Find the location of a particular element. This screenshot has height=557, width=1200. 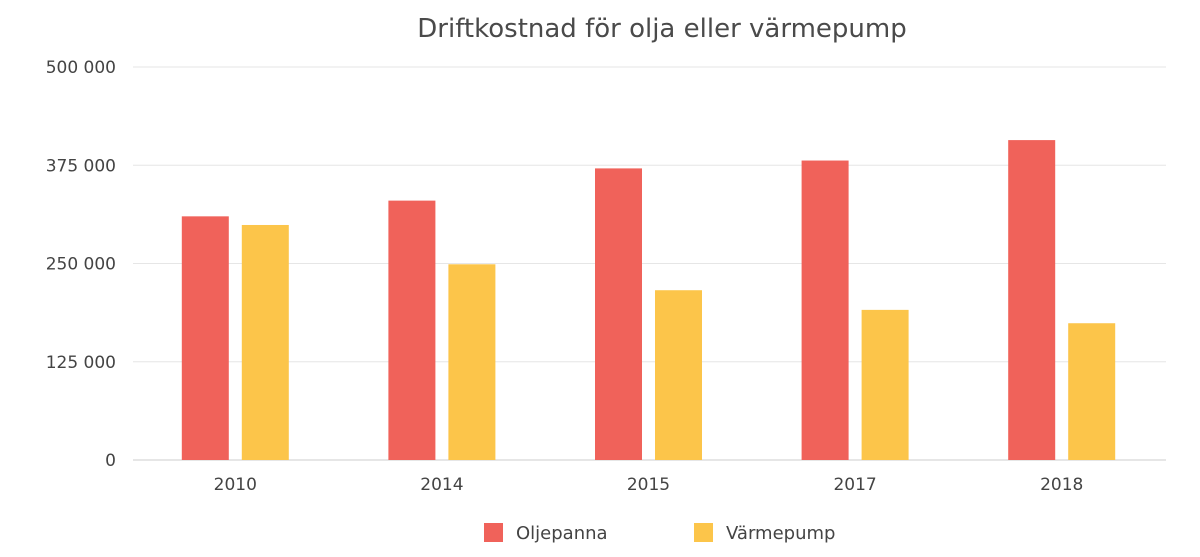

bar-oljepanna-2010 is located at coordinates (205, 338).